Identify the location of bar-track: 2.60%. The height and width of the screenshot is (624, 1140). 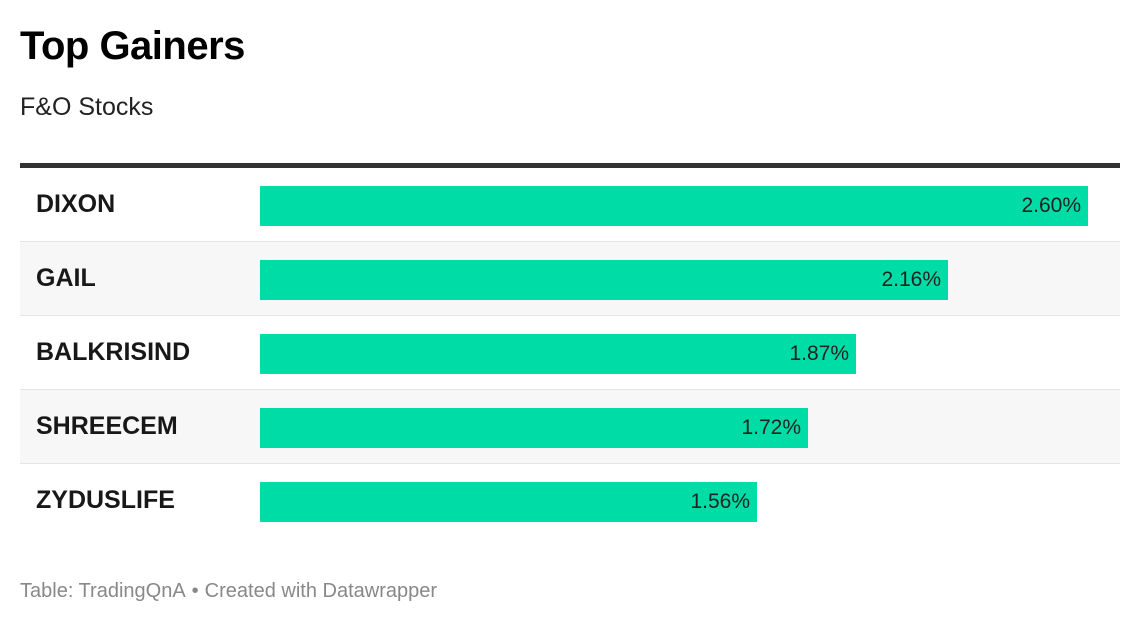
(674, 206).